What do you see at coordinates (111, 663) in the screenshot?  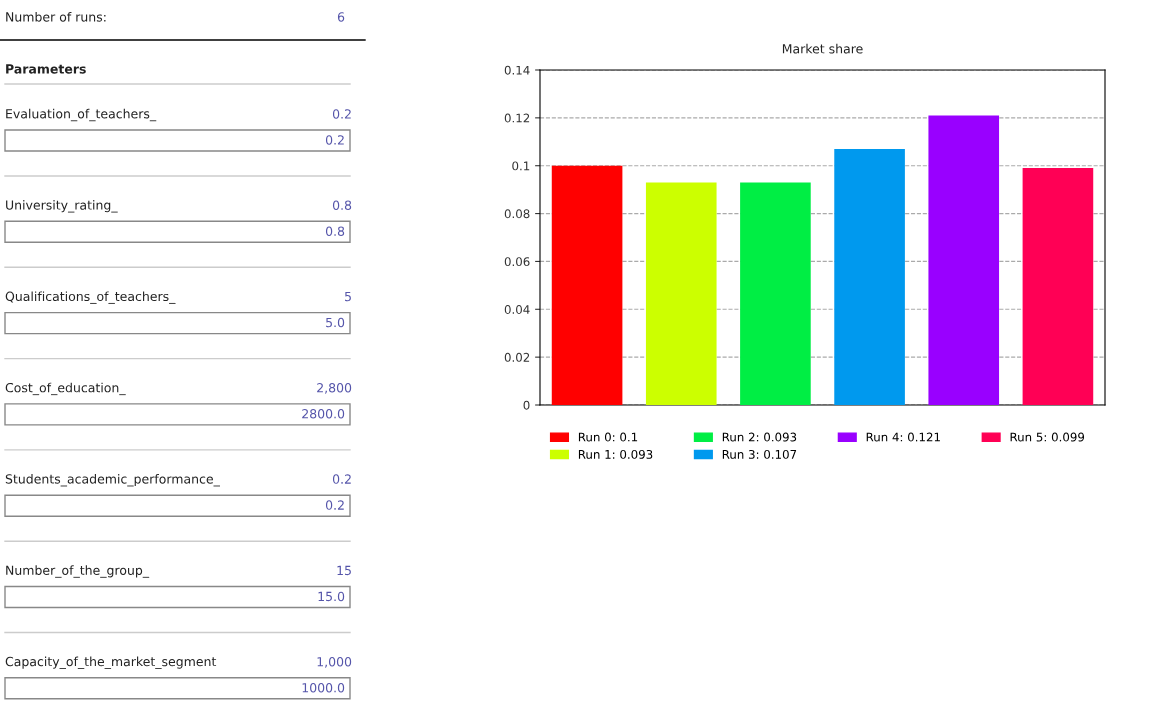 I see `text: Capacity_of_the_market_segment` at bounding box center [111, 663].